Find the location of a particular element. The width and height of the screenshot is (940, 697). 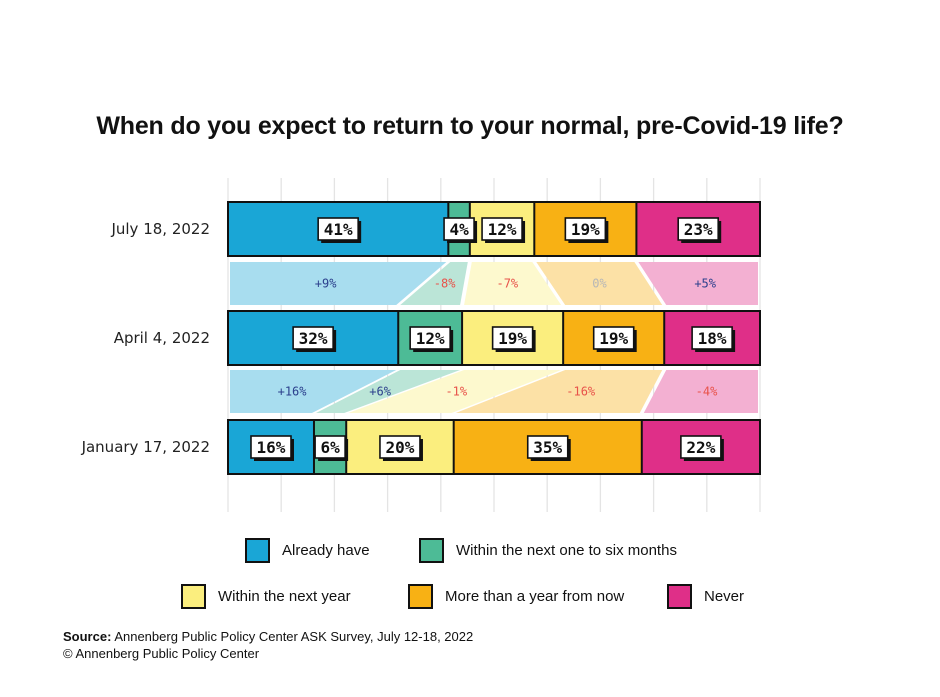

change-label: +6% is located at coordinates (380, 392).